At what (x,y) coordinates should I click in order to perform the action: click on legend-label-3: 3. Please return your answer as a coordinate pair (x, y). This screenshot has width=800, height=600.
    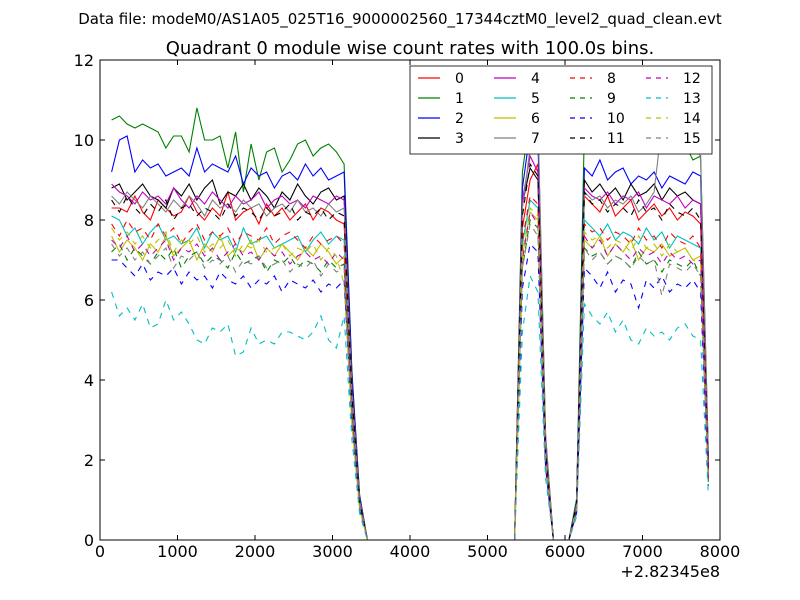
    Looking at the image, I should click on (459, 139).